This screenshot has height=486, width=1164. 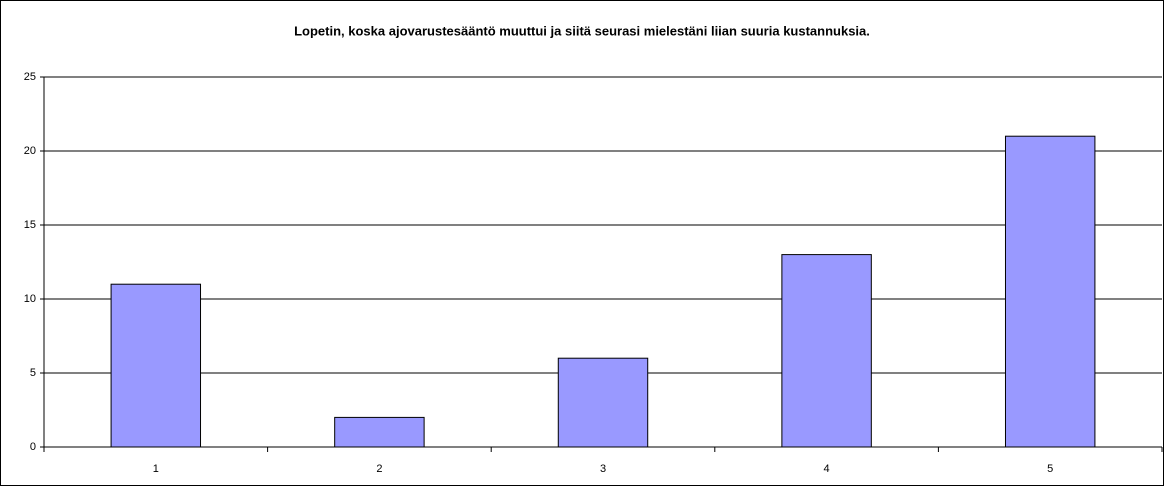 I want to click on x-tick-label: 2, so click(x=379, y=469).